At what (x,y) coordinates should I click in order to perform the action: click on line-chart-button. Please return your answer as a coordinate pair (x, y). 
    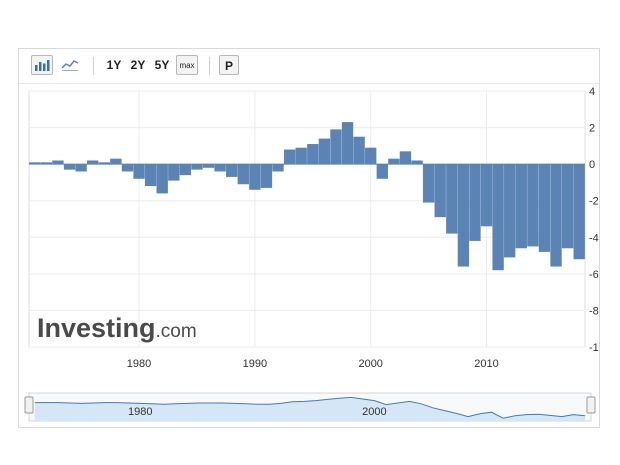
    Looking at the image, I should click on (70, 65).